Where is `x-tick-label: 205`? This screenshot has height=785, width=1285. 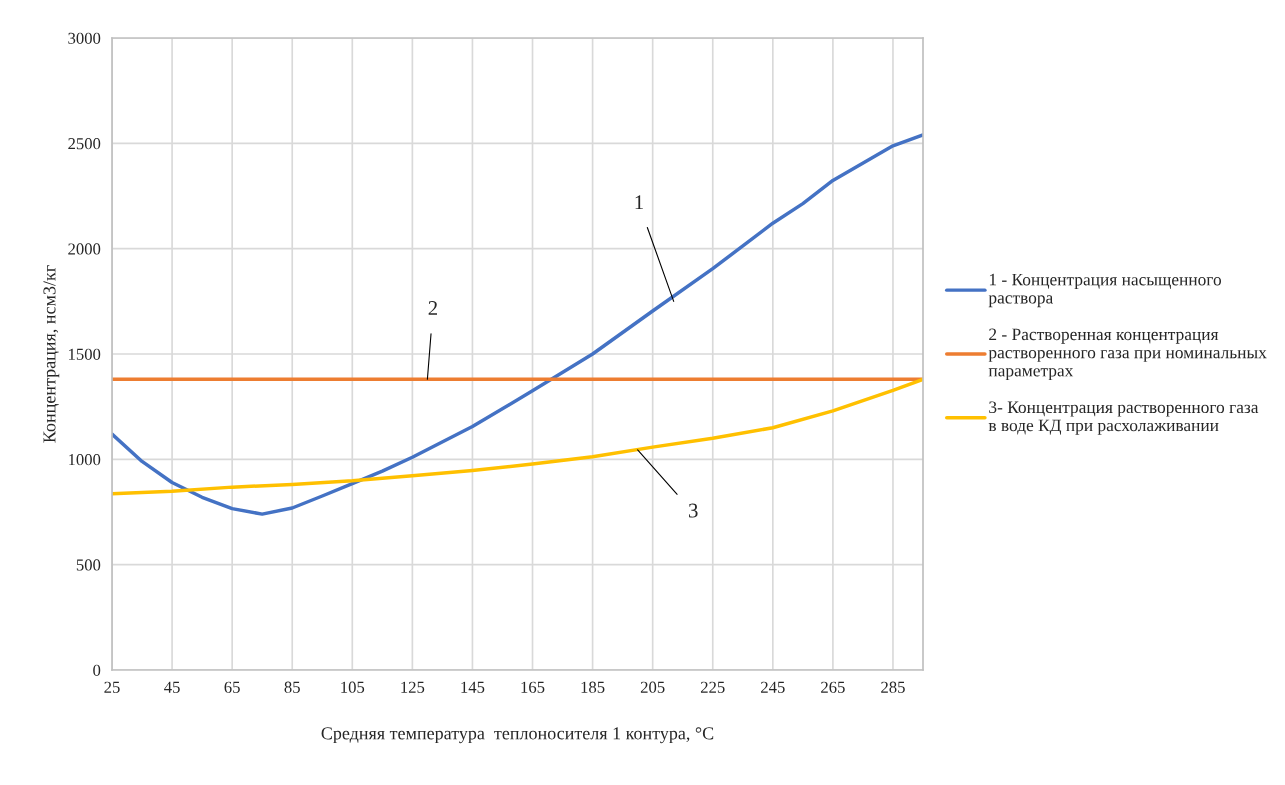 x-tick-label: 205 is located at coordinates (652, 687).